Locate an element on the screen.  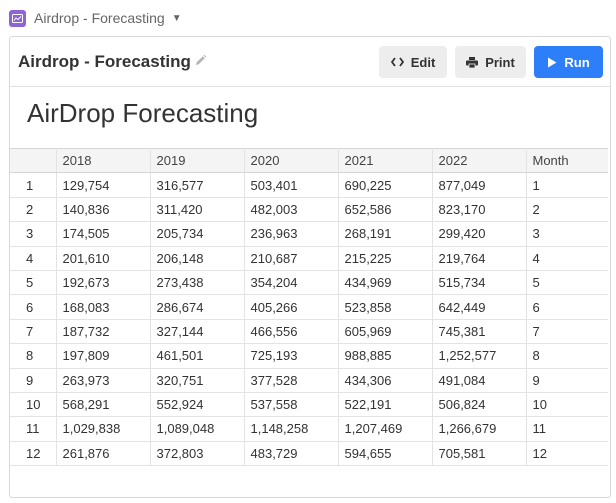
column-header-2021: 2021 is located at coordinates (385, 160).